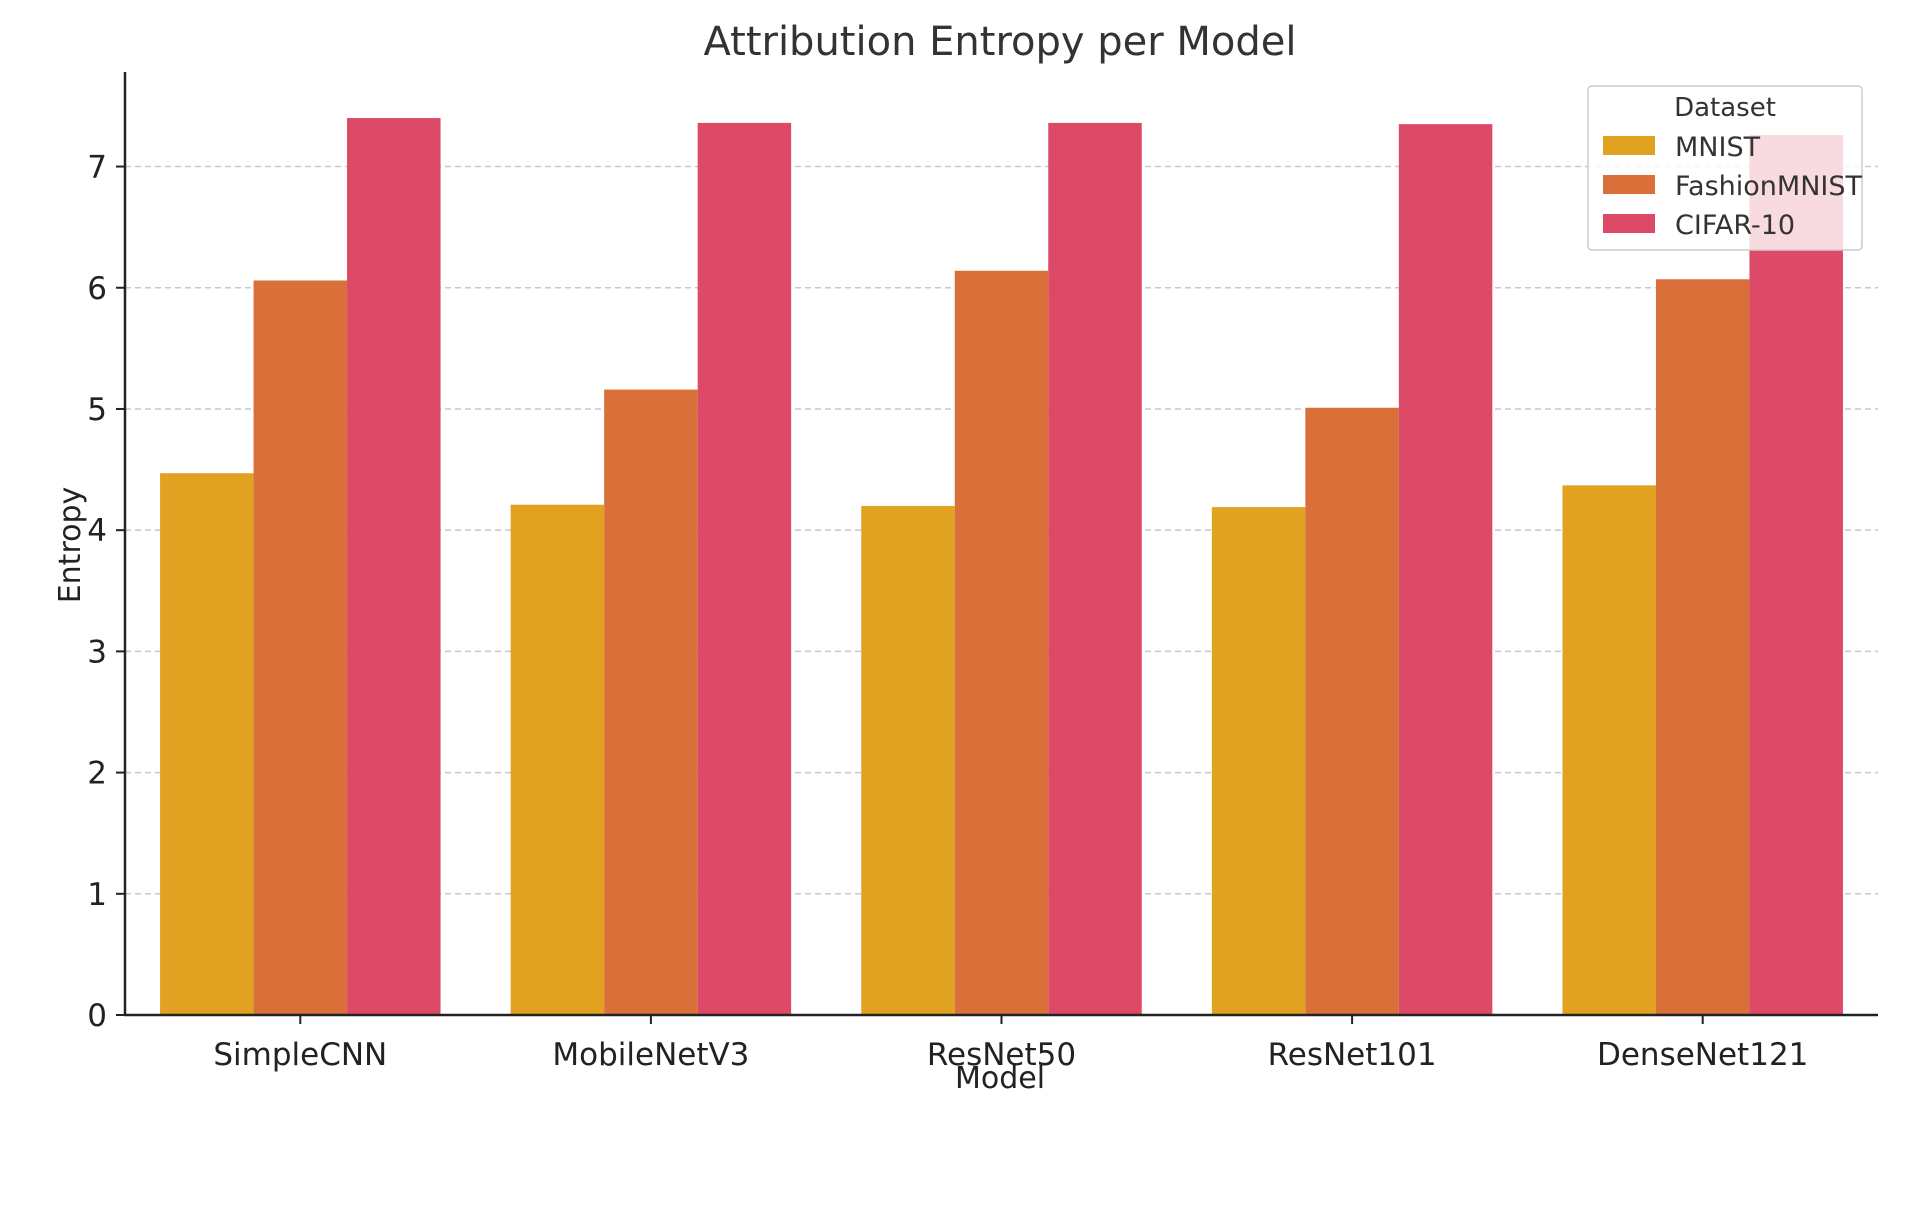 This screenshot has height=1220, width=1928. I want to click on bar-mnist-mobilenetv3, so click(557, 759).